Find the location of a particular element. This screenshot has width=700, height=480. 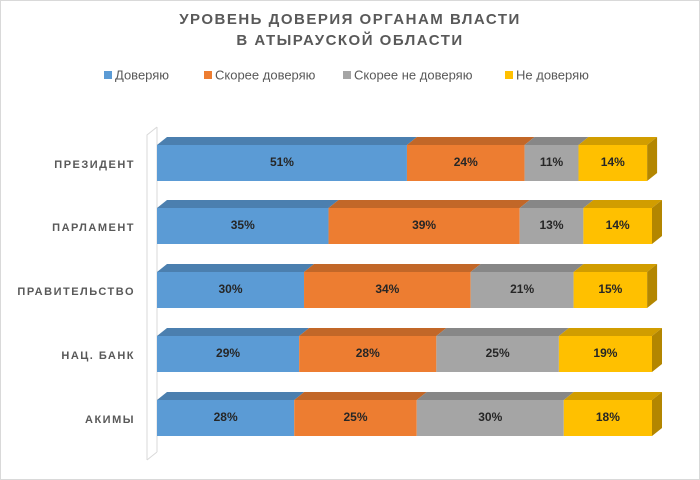

value-label: 18% is located at coordinates (608, 417).